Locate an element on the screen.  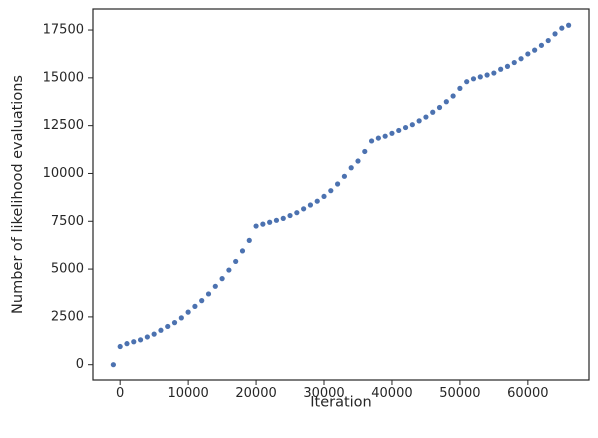
x-tick-label: 50000 is located at coordinates (459, 393).